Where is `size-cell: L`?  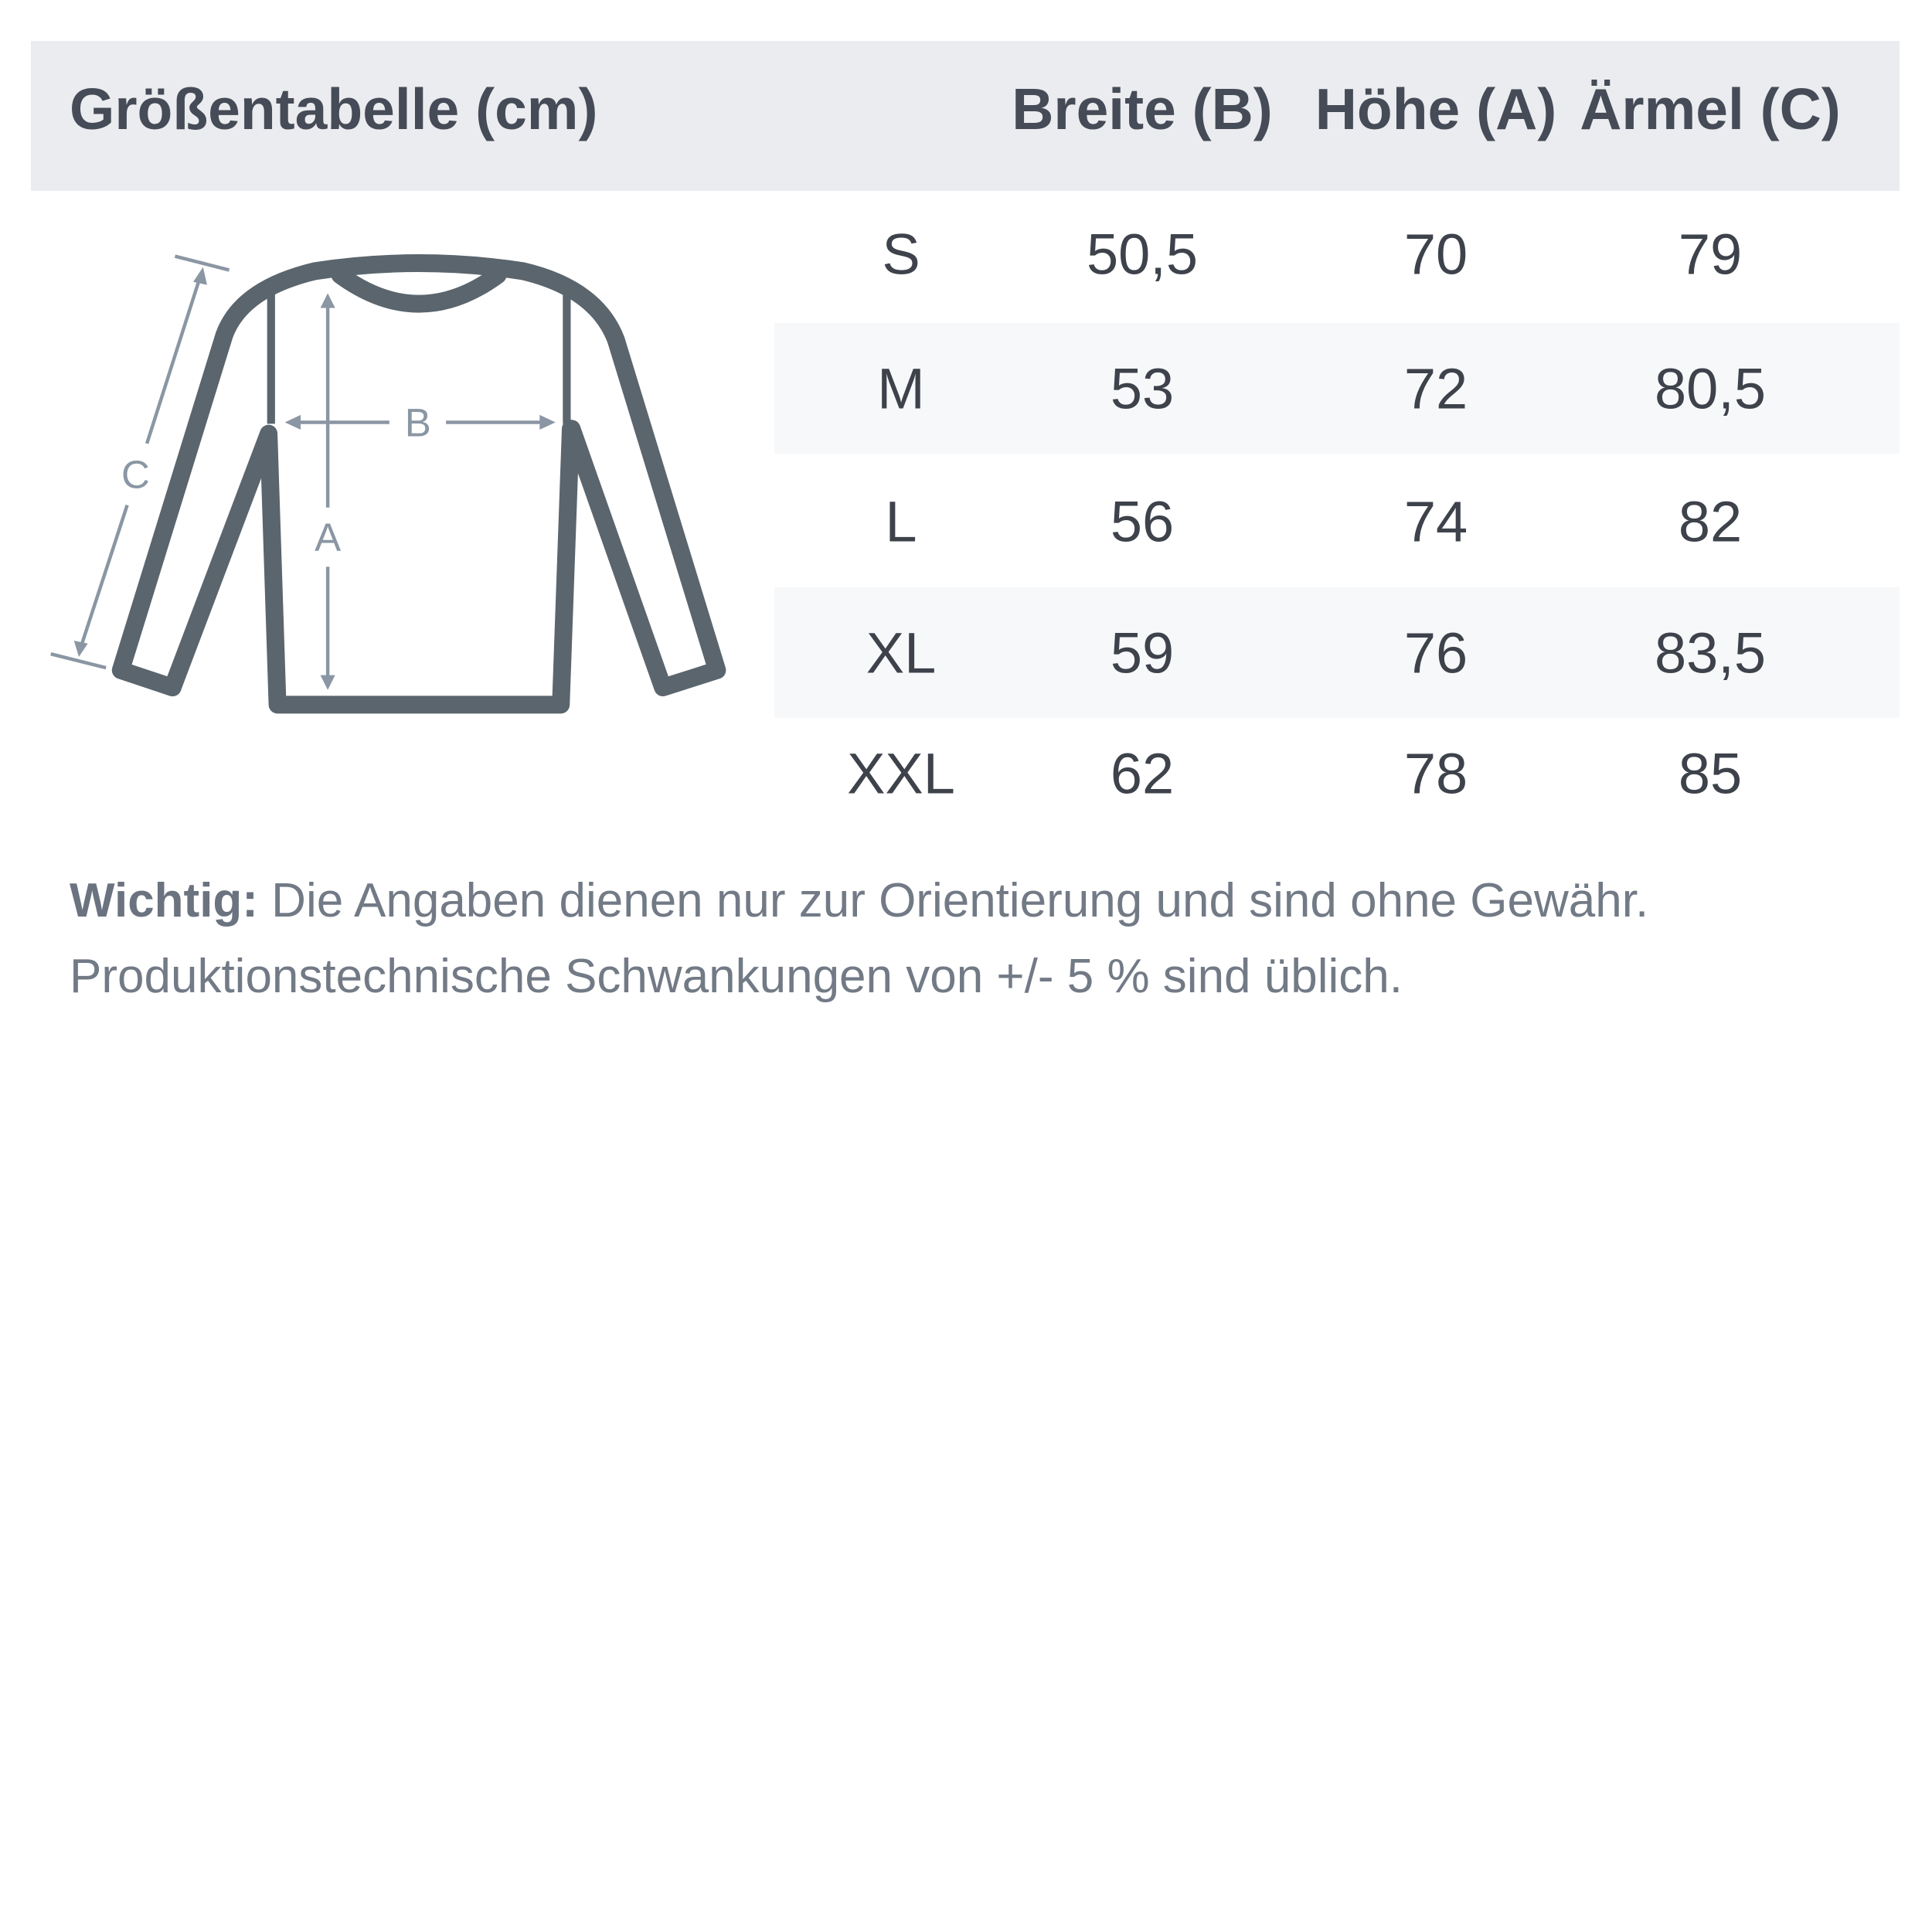
size-cell: L is located at coordinates (901, 521).